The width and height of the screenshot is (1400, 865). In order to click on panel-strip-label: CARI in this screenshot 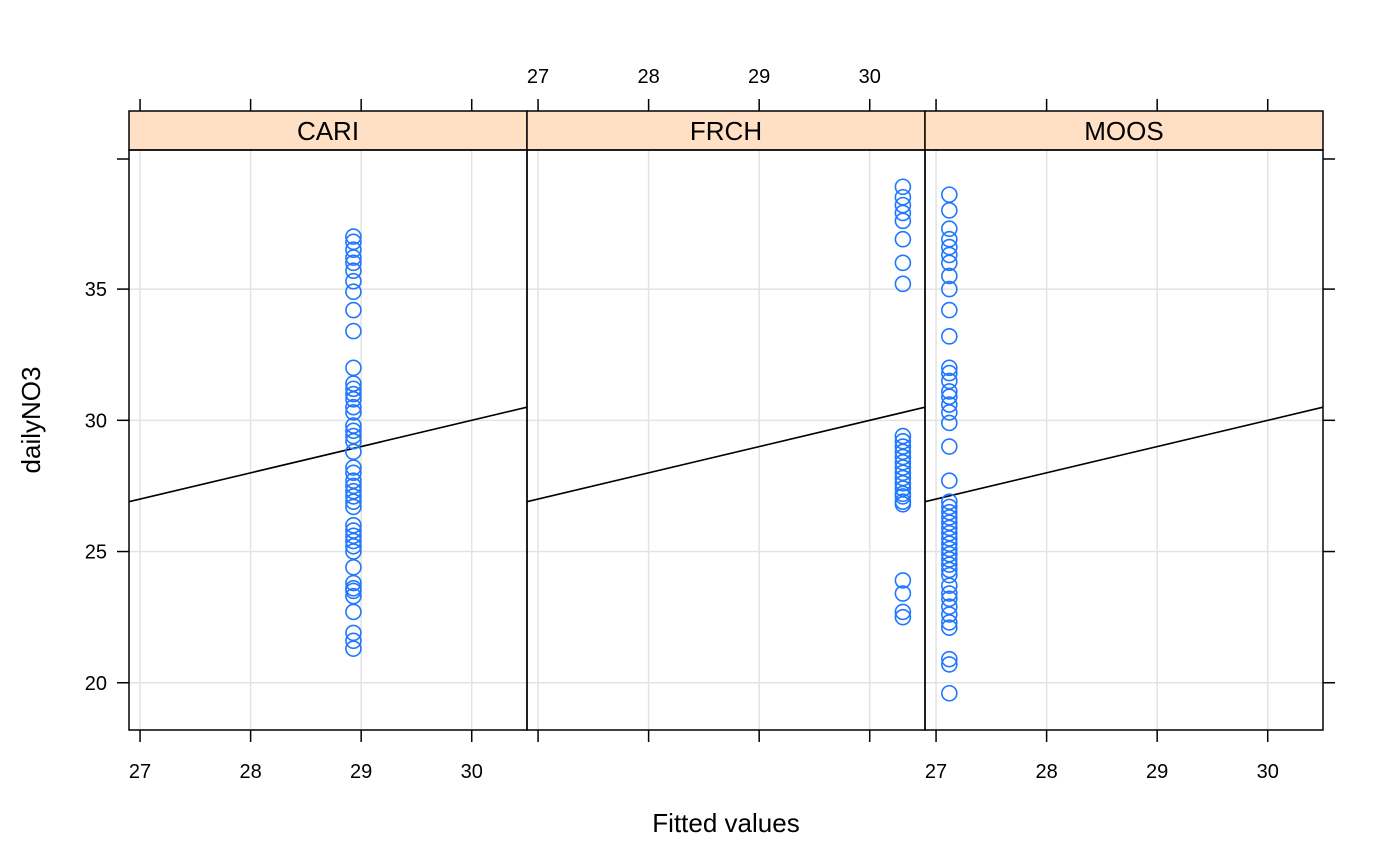, I will do `click(328, 131)`.